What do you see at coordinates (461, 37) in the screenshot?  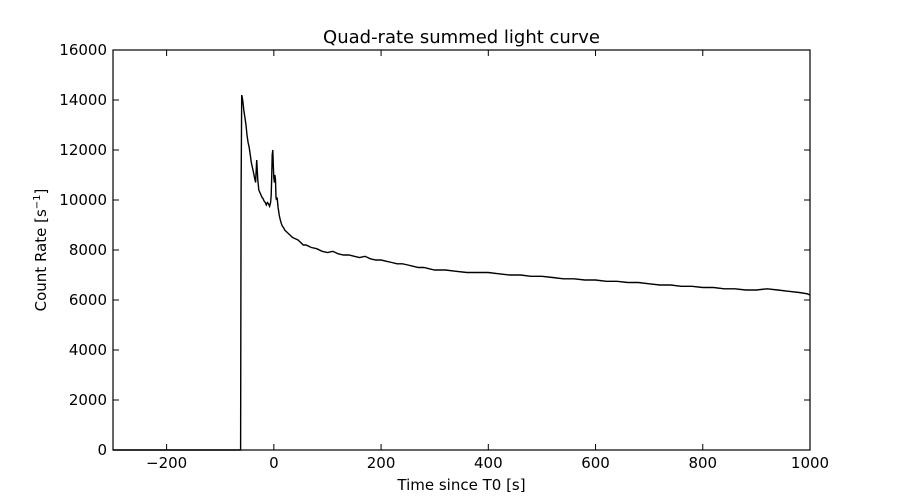 I see `chart-title: Quad-rate summed light curve` at bounding box center [461, 37].